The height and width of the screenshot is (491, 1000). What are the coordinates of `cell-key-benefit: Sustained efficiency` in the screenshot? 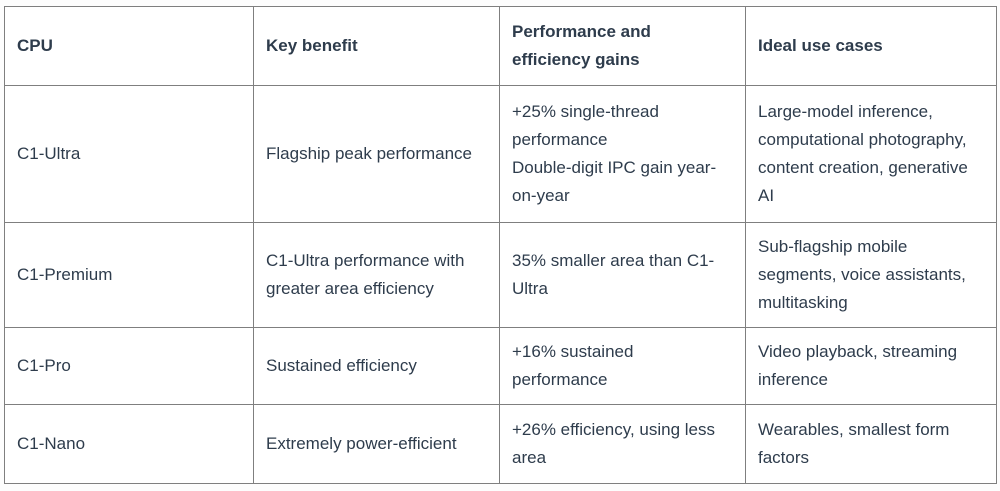 It's located at (376, 366).